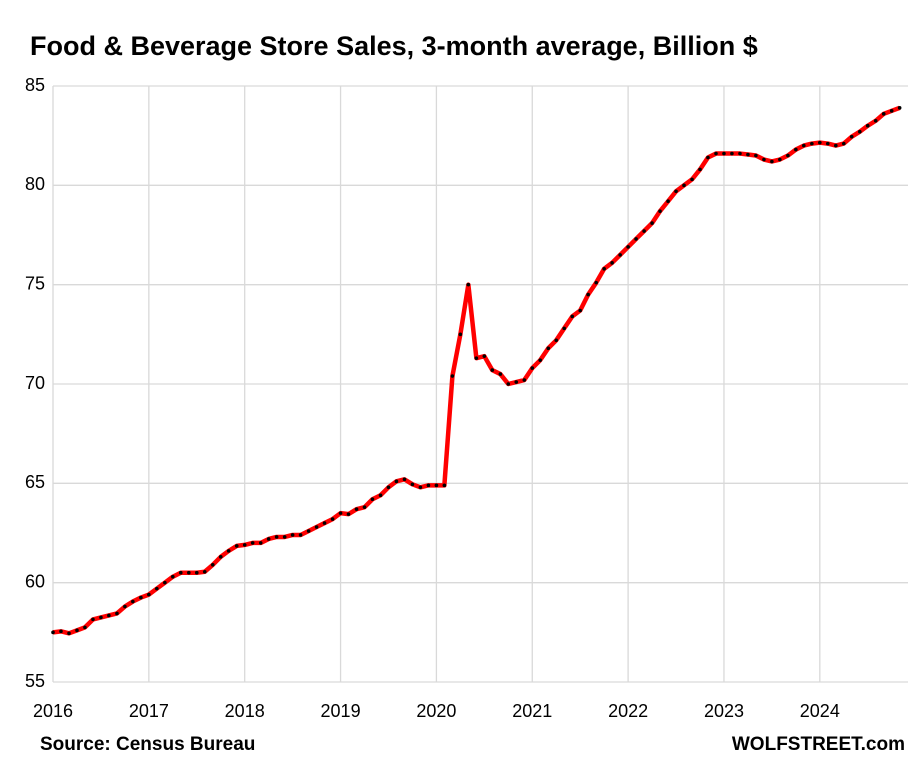 The image size is (918, 778). Describe the element at coordinates (818, 744) in the screenshot. I see `credit: WOLFSTREET.com` at that location.